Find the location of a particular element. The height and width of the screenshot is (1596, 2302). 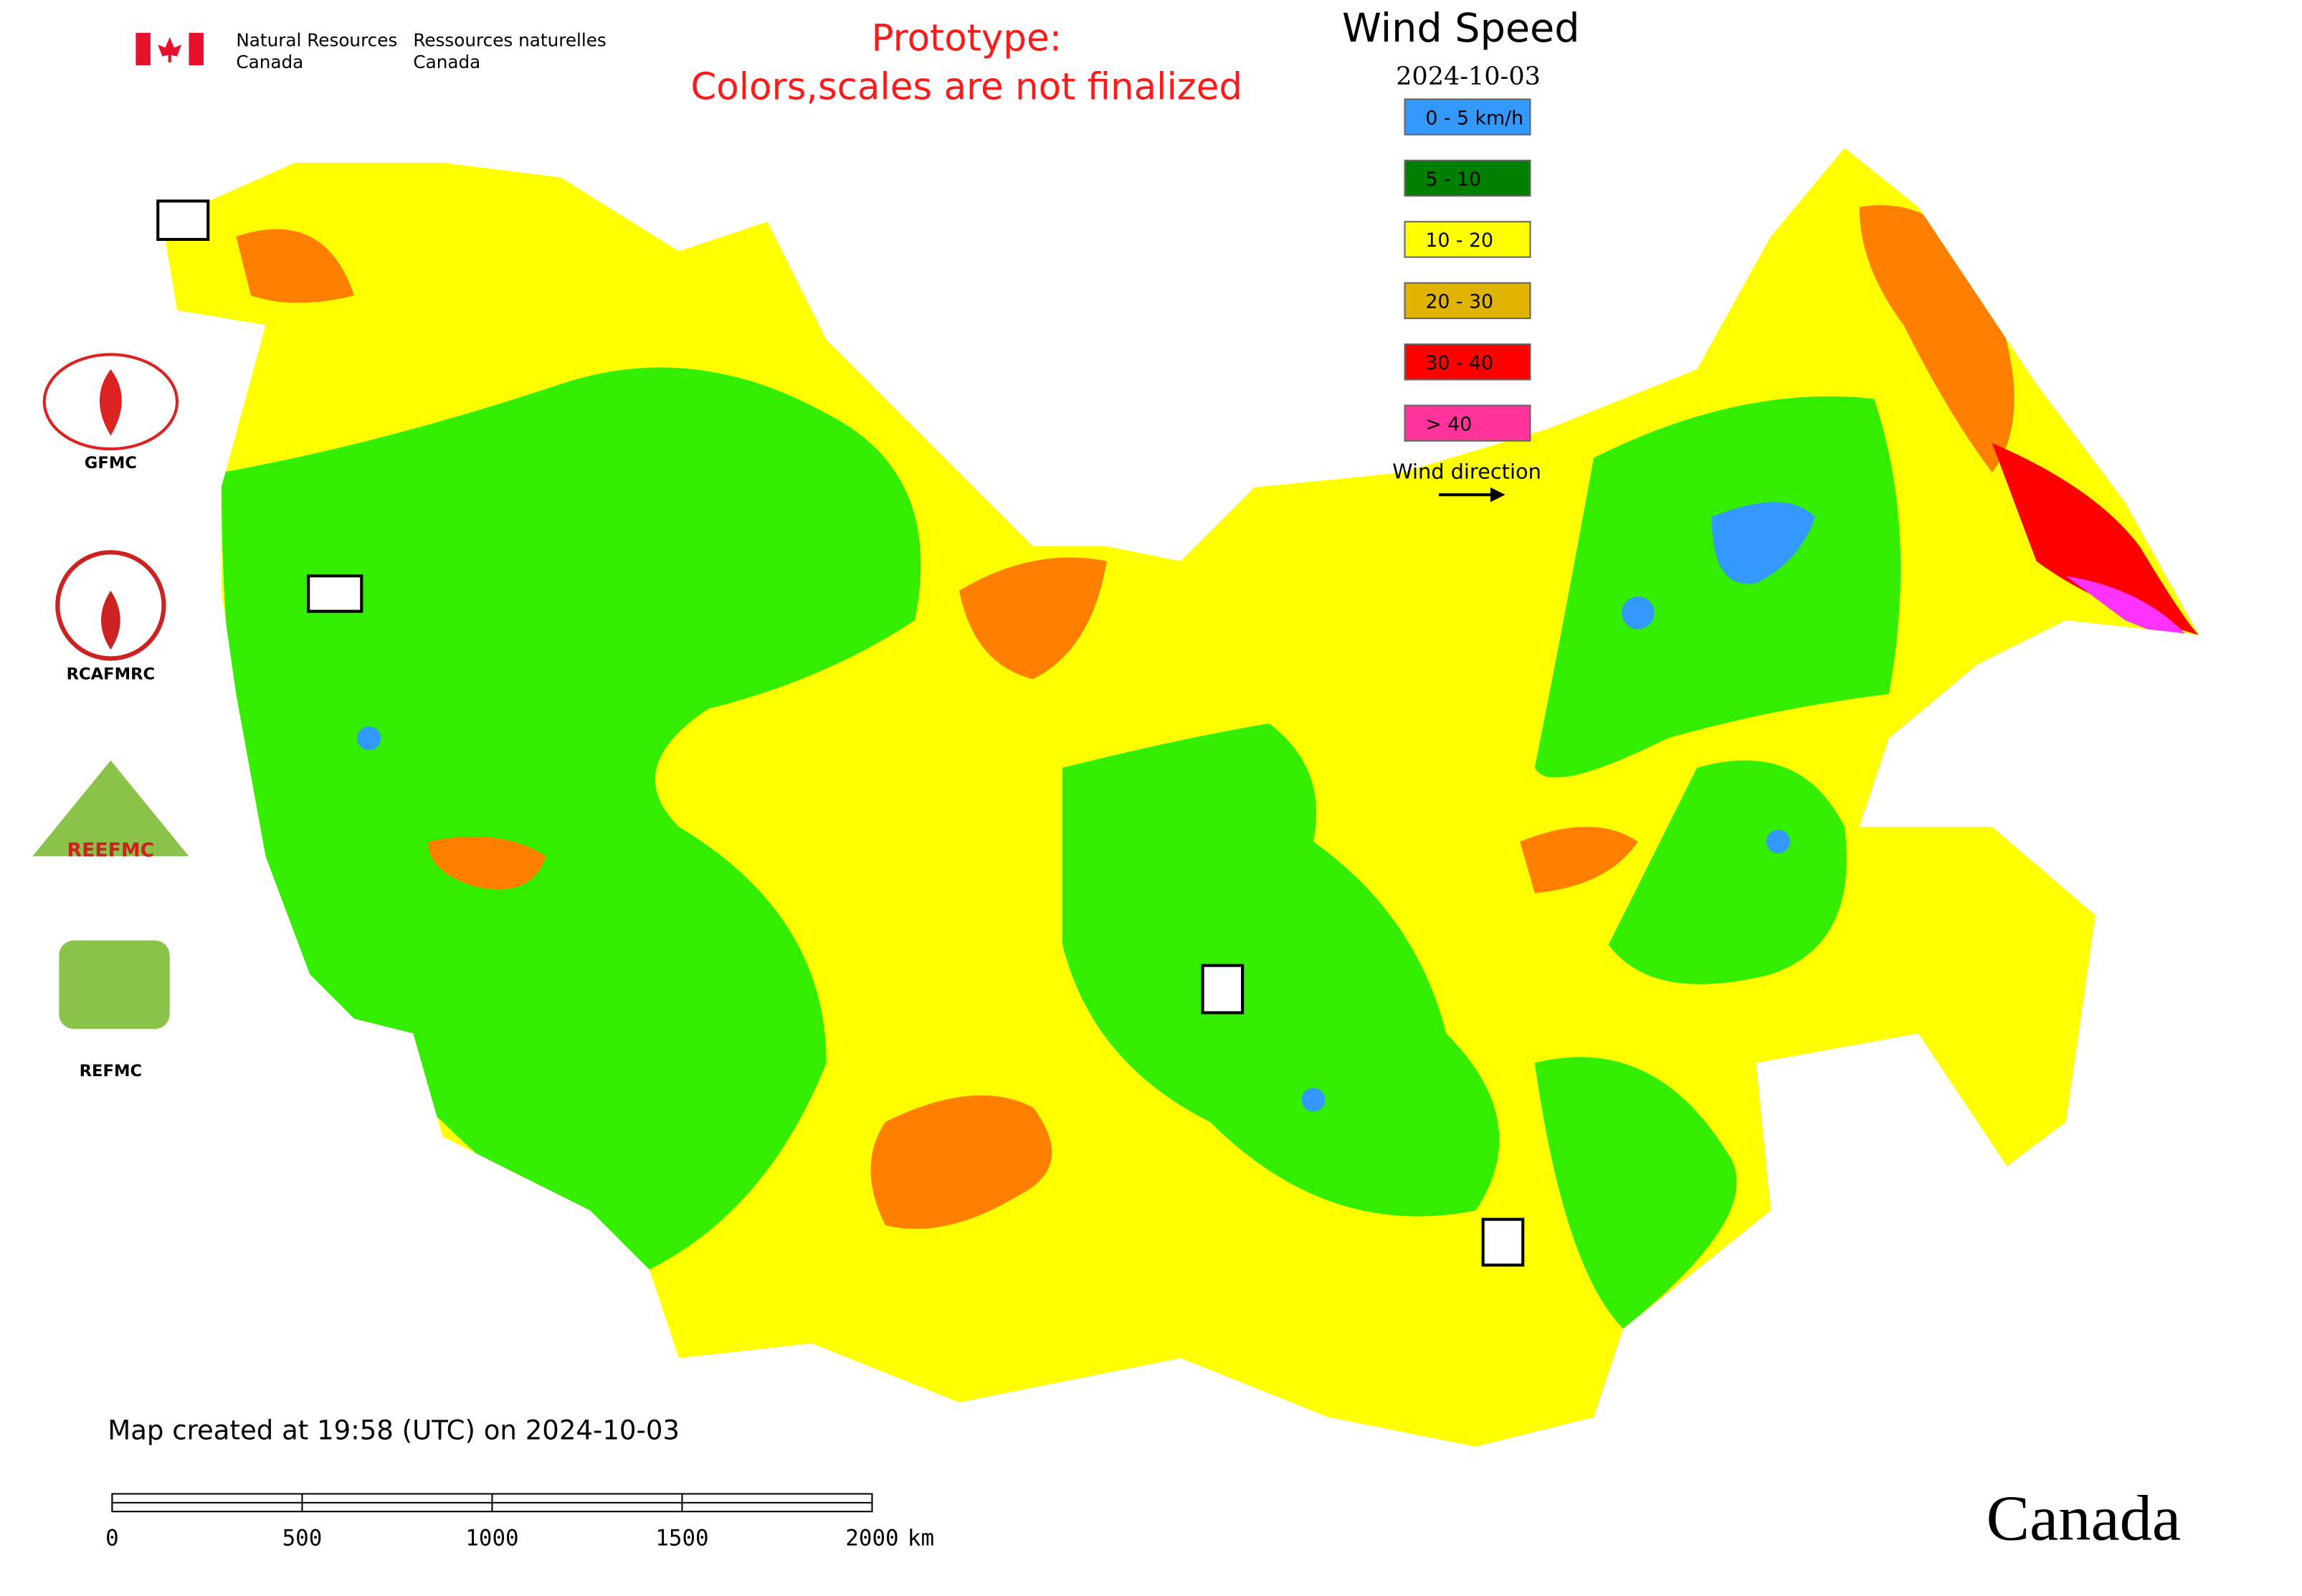

agency-en: Canada is located at coordinates (269, 62).